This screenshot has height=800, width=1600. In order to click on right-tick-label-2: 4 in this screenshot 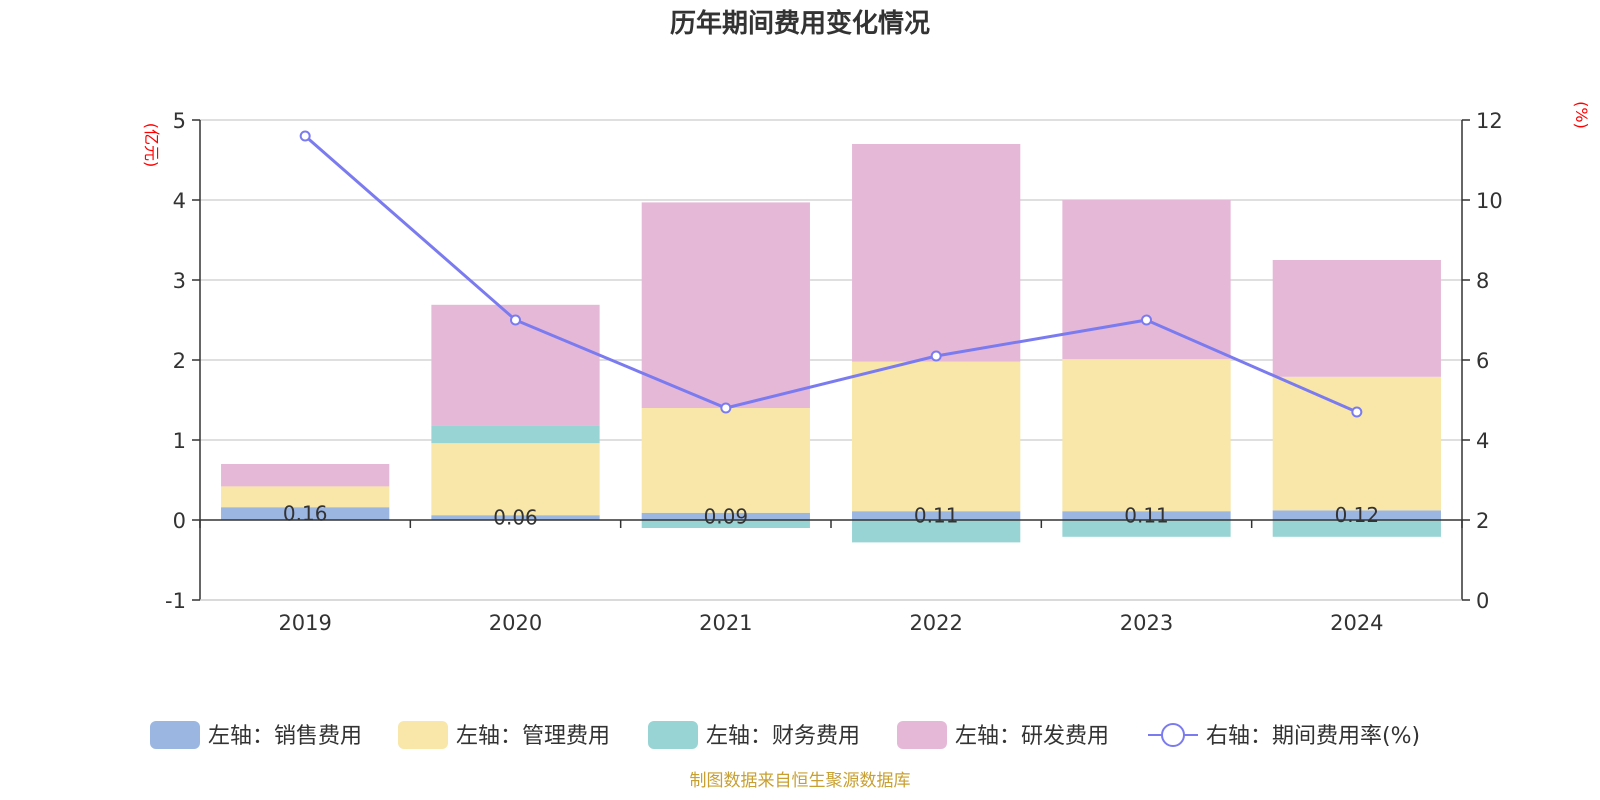, I will do `click(1482, 441)`.